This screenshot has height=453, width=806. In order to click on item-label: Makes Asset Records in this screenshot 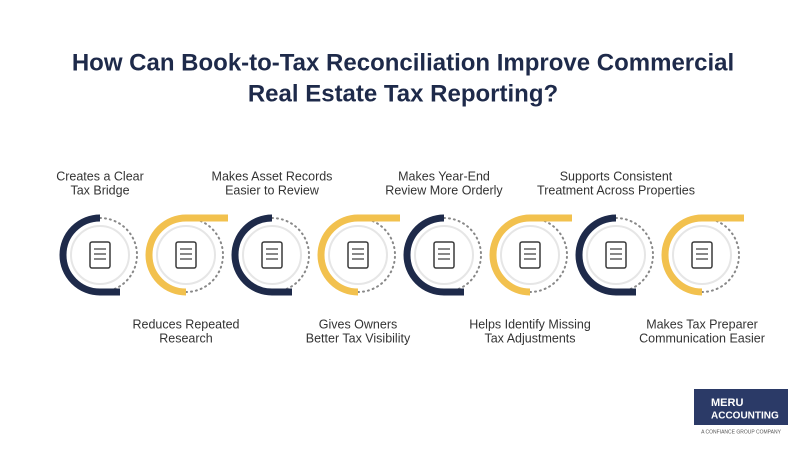, I will do `click(272, 176)`.